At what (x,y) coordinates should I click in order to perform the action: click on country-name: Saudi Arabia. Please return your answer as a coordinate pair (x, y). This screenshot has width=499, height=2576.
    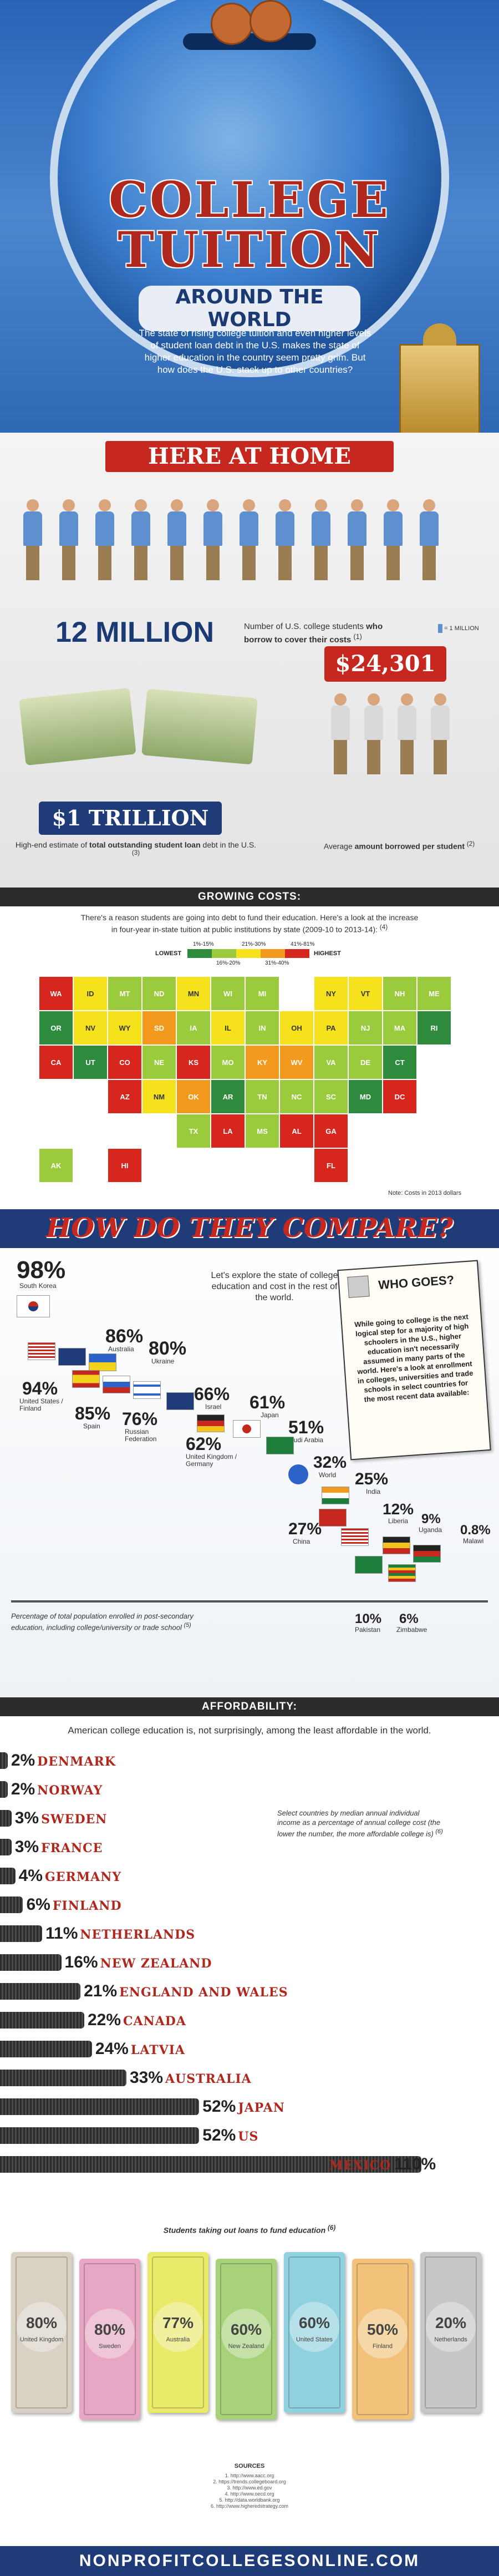
    Looking at the image, I should click on (305, 1440).